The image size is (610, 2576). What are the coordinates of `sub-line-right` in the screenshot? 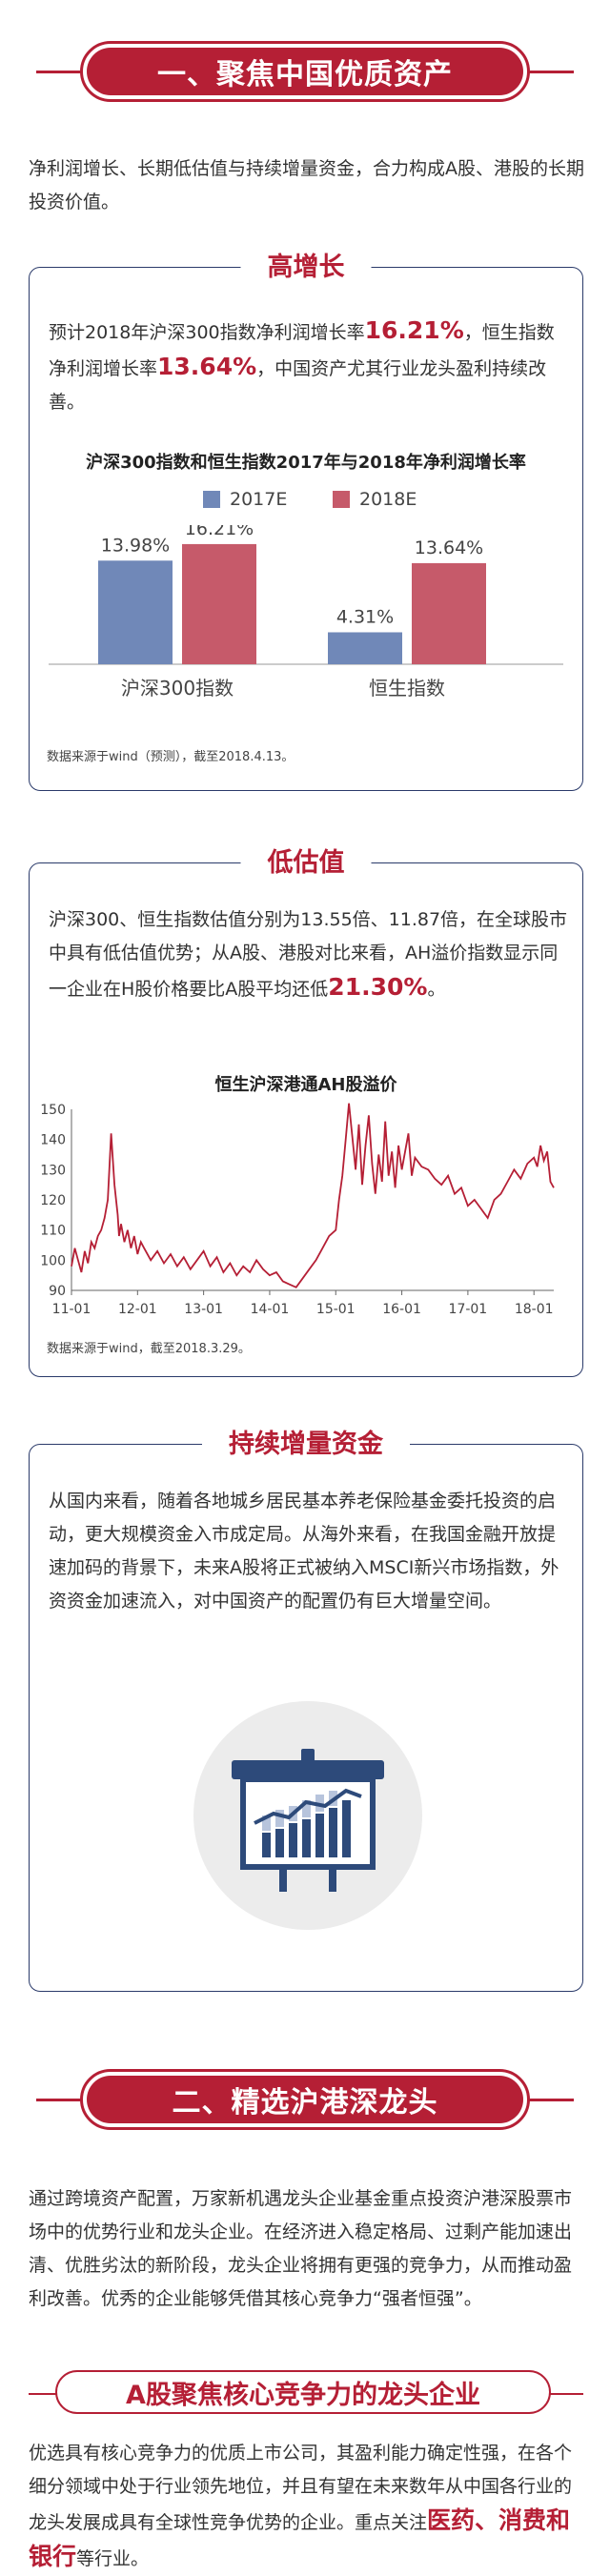 It's located at (566, 2394).